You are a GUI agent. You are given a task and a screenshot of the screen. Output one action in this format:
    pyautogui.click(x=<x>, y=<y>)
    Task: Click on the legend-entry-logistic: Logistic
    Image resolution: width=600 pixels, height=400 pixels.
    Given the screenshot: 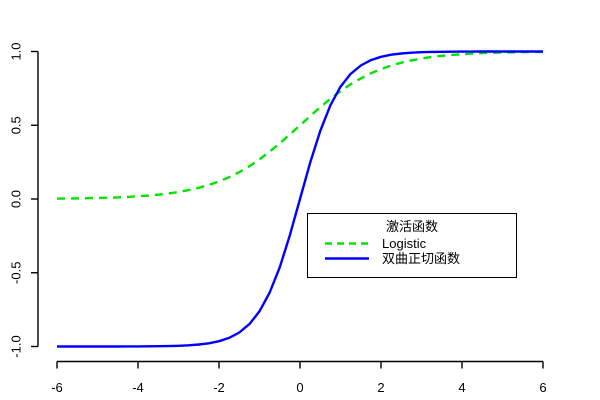 What is the action you would take?
    pyautogui.click(x=412, y=243)
    